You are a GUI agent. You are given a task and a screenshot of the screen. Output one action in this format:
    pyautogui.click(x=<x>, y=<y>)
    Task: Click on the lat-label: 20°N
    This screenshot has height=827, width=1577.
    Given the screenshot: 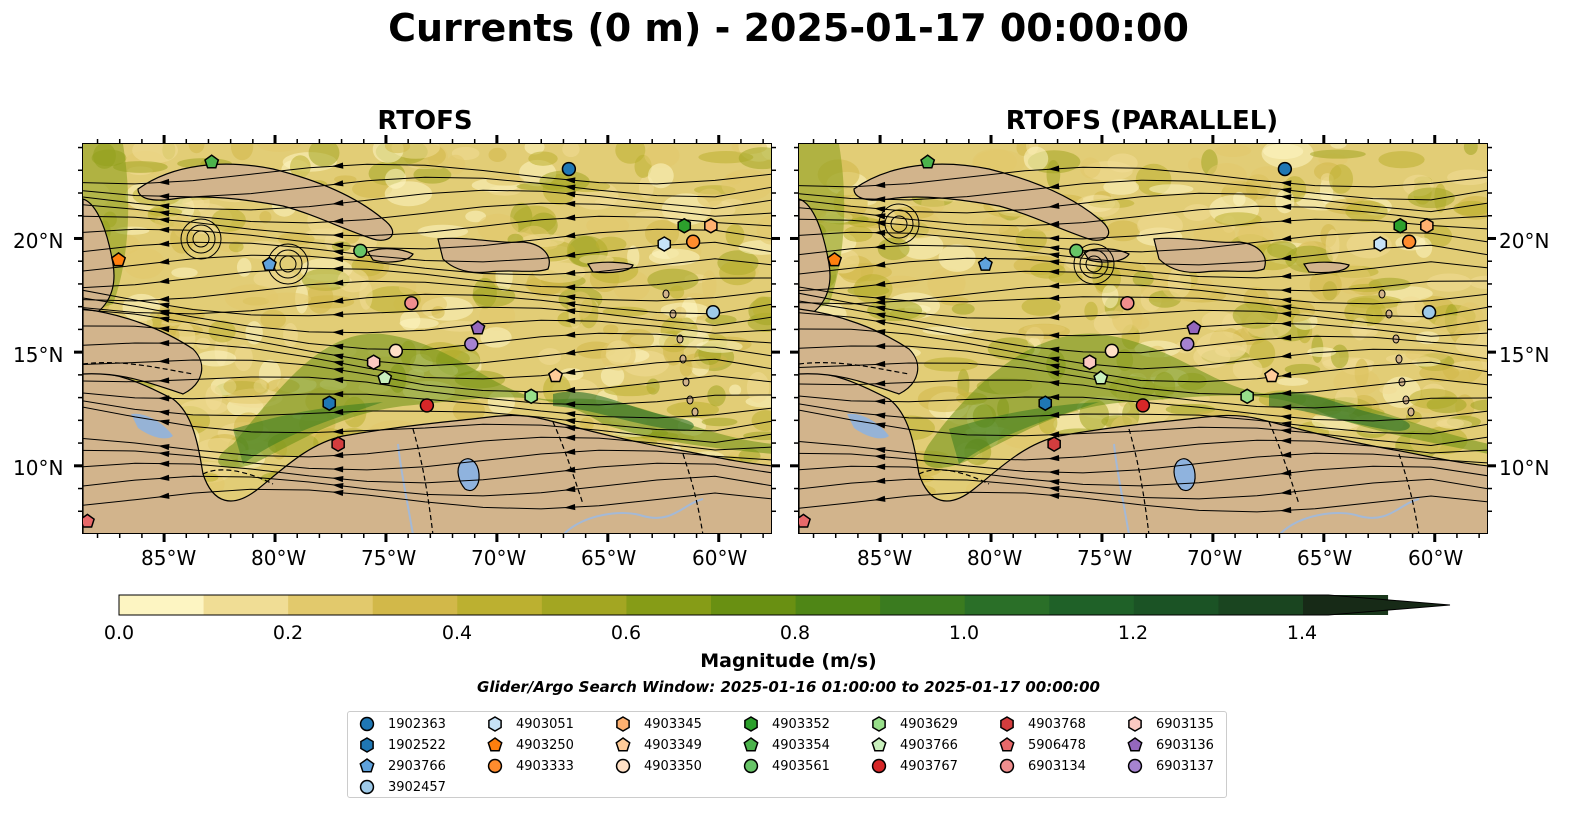 What is the action you would take?
    pyautogui.click(x=1524, y=241)
    